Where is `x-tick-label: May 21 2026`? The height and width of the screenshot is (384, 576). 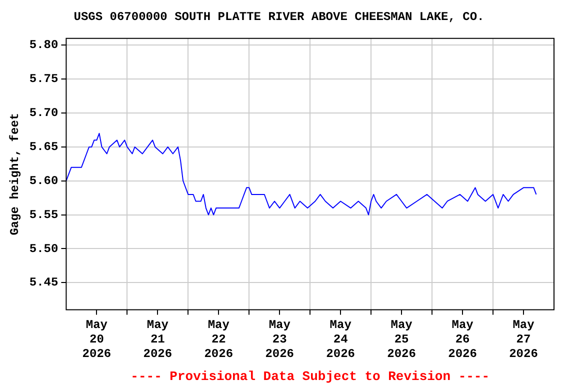 x-tick-label: May 21 2026 is located at coordinates (157, 339).